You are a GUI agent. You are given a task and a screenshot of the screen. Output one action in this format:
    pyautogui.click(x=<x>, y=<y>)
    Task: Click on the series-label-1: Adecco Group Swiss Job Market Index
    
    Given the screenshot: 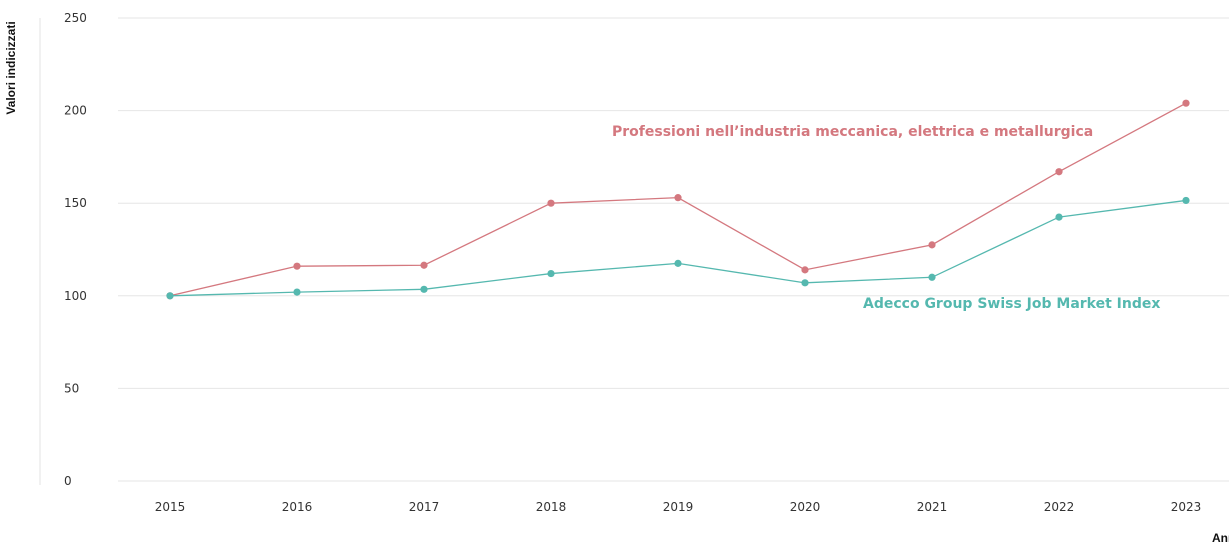 What is the action you would take?
    pyautogui.click(x=1011, y=304)
    